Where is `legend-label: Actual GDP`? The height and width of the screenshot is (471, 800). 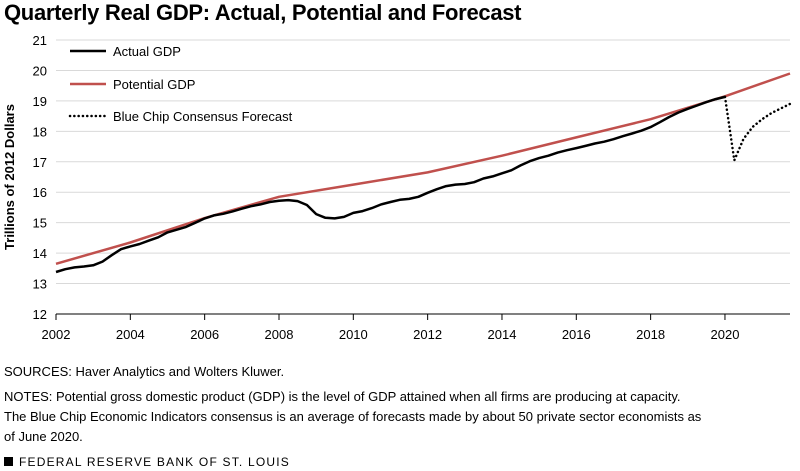 legend-label: Actual GDP is located at coordinates (147, 51).